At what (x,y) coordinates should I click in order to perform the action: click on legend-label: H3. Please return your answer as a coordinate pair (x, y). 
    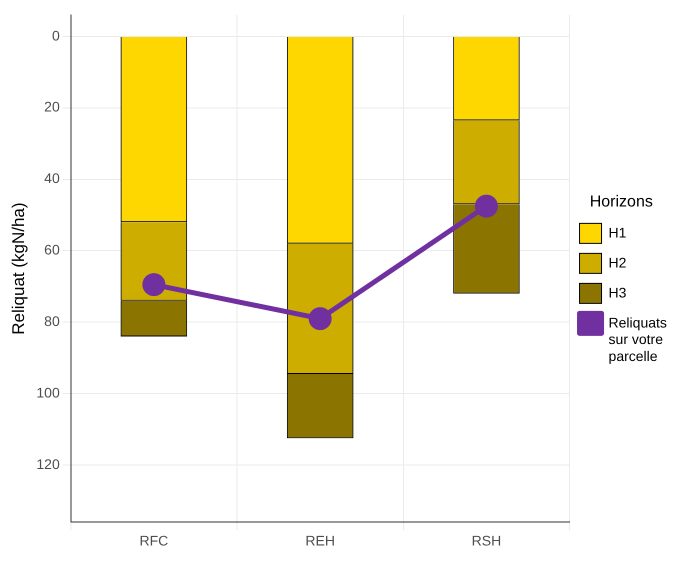
    Looking at the image, I should click on (617, 292).